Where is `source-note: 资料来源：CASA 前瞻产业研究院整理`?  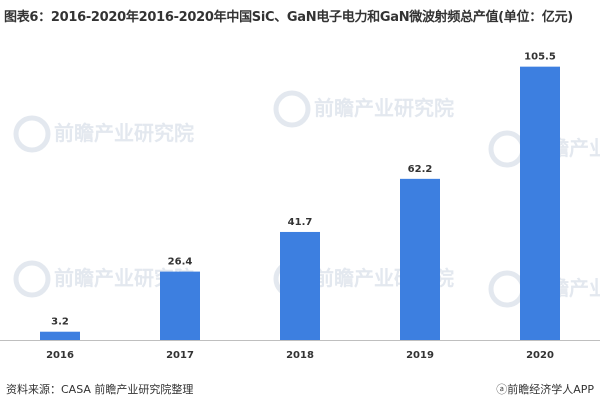 source-note: 资料来源：CASA 前瞻产业研究院整理 is located at coordinates (100, 389).